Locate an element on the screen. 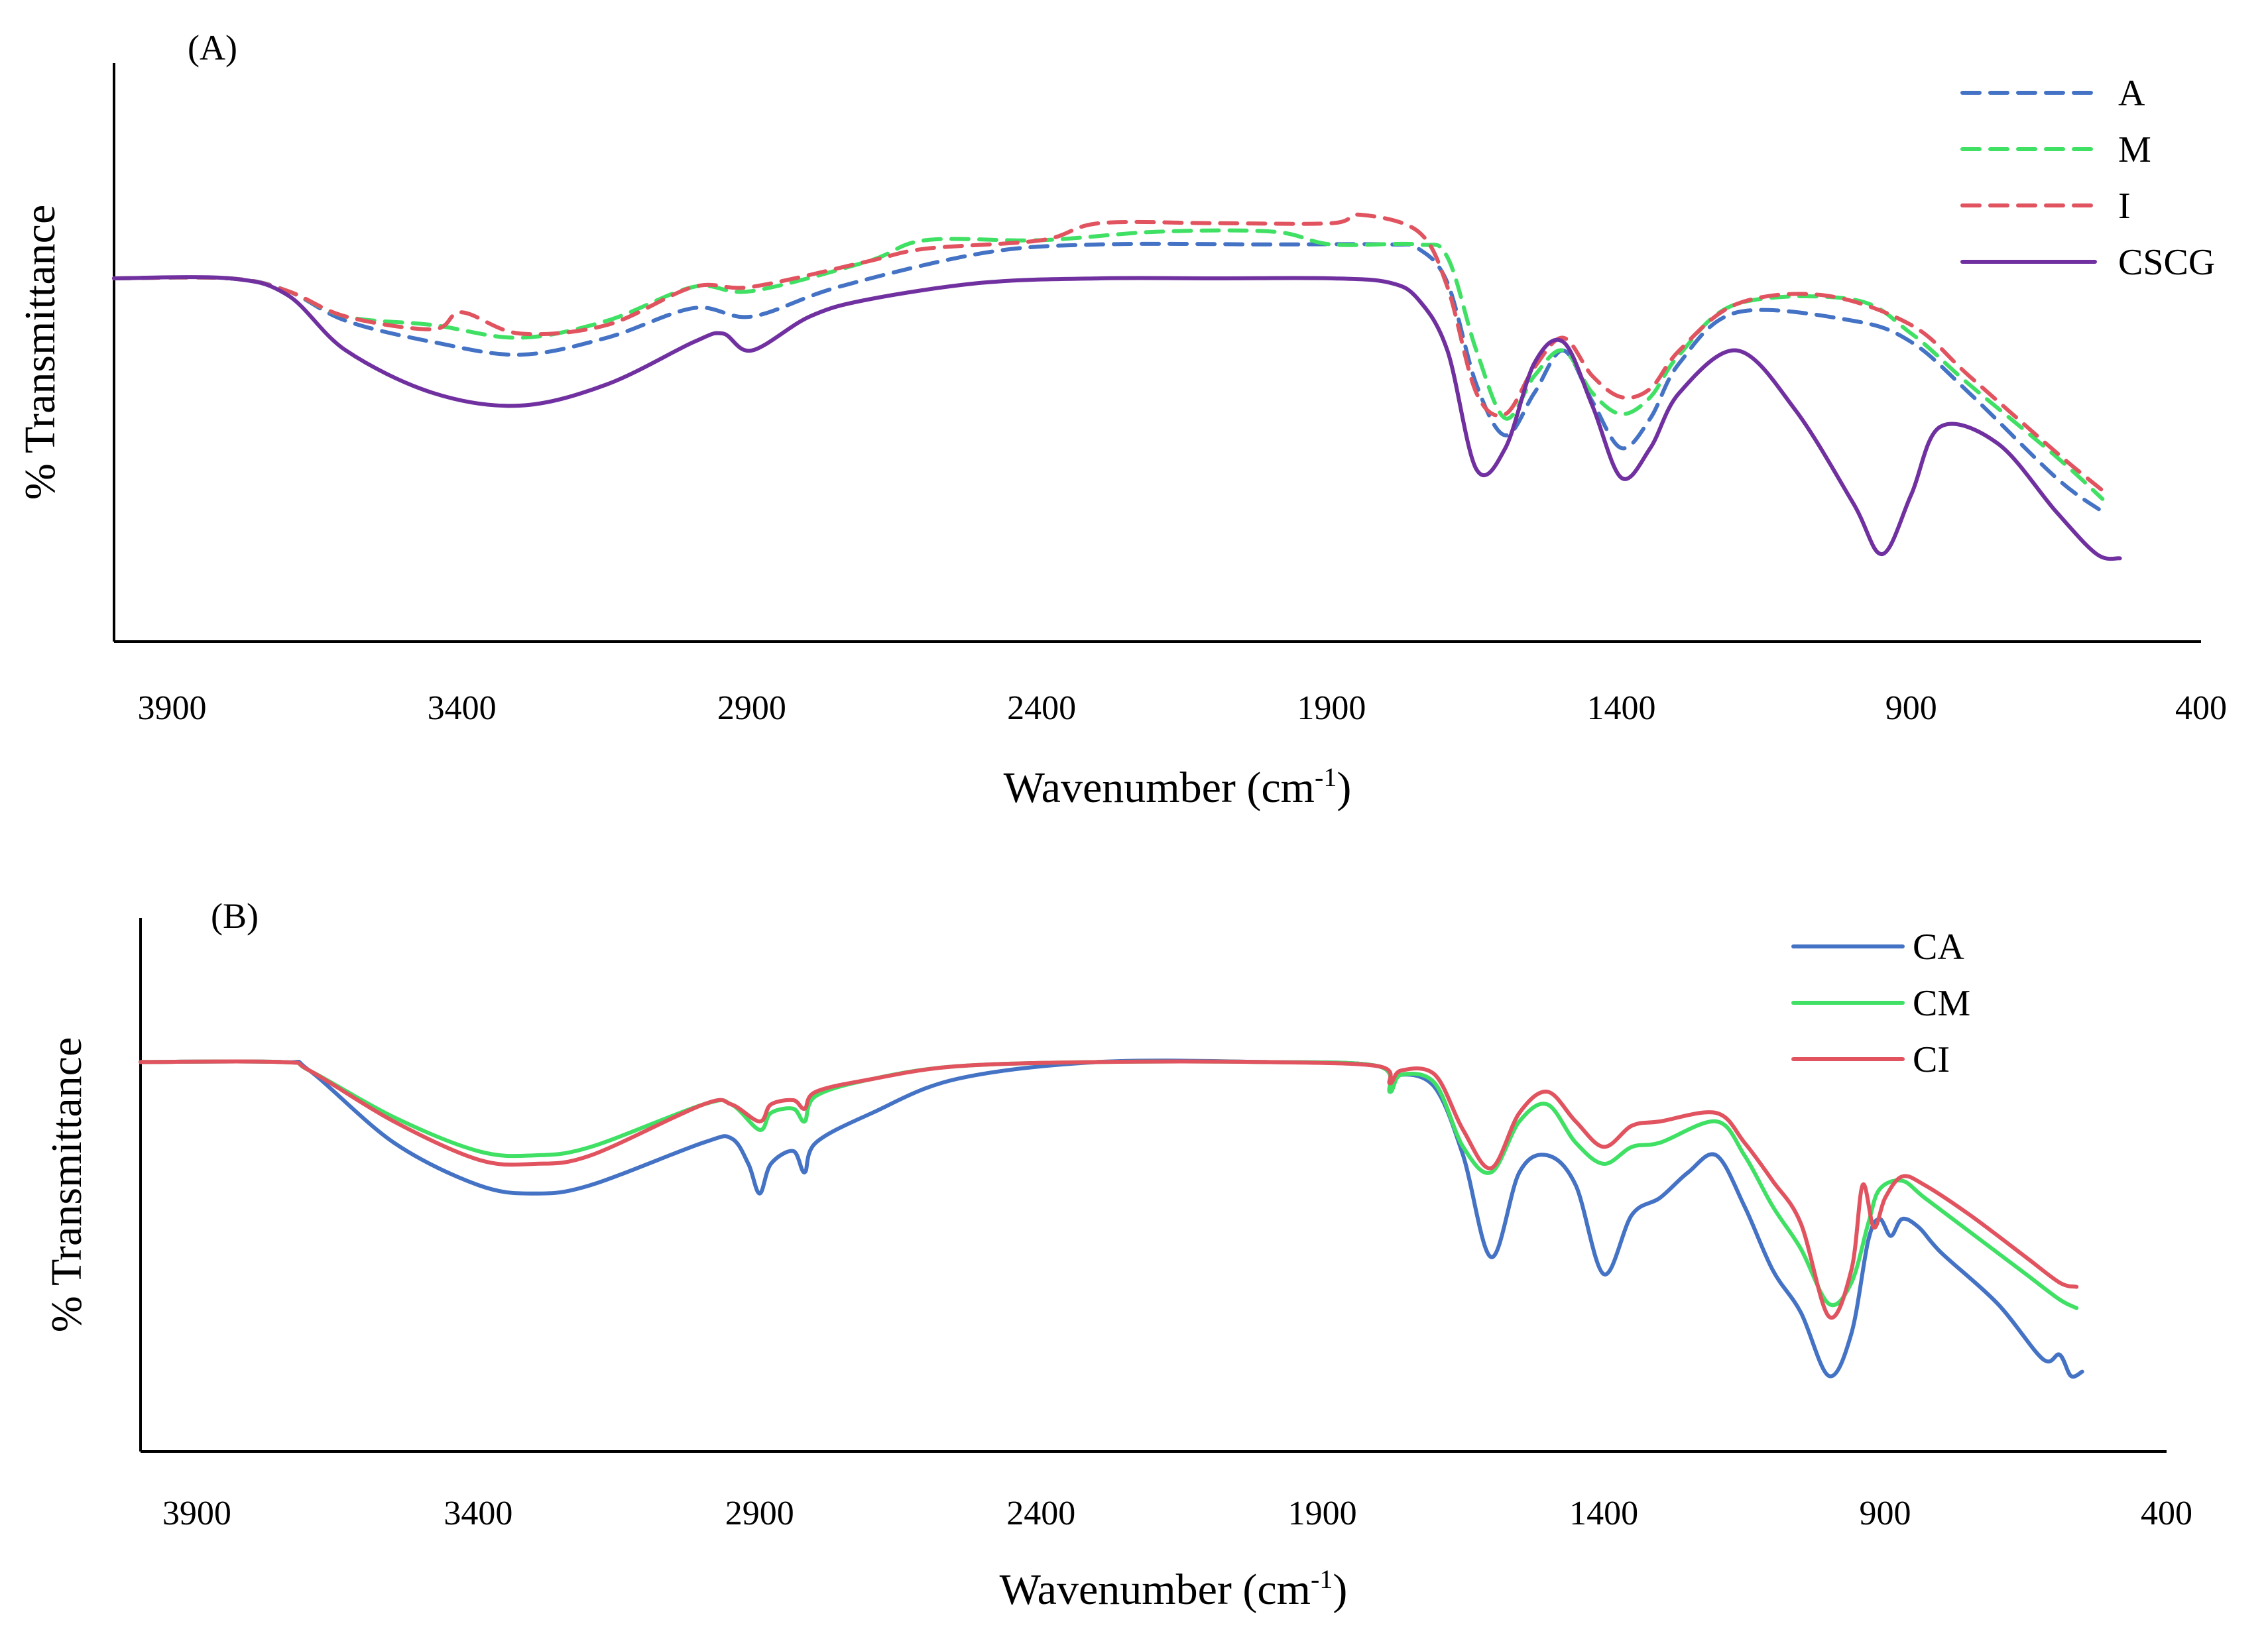 This screenshot has height=1649, width=2268. panel-a-x-tick-label: 2400 is located at coordinates (1041, 708).